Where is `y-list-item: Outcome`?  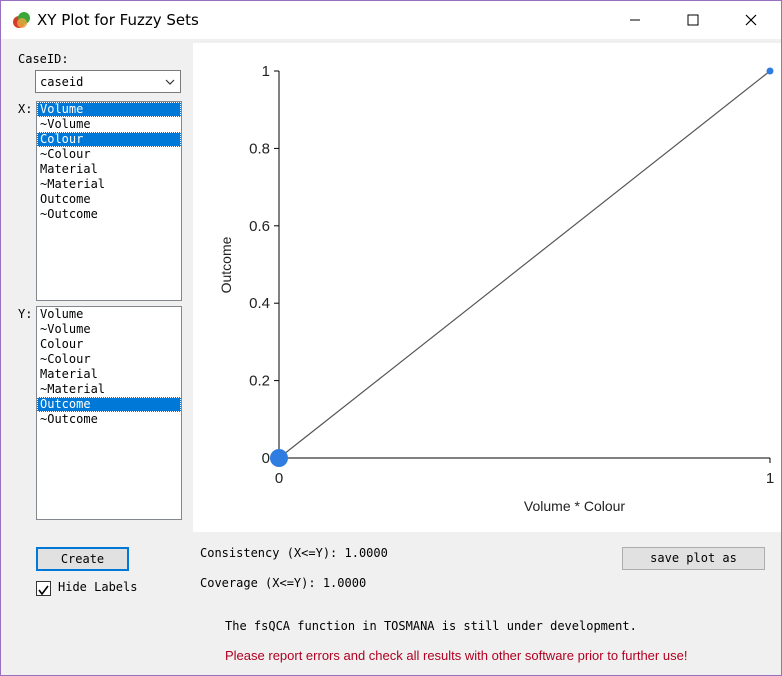
y-list-item: Outcome is located at coordinates (109, 404).